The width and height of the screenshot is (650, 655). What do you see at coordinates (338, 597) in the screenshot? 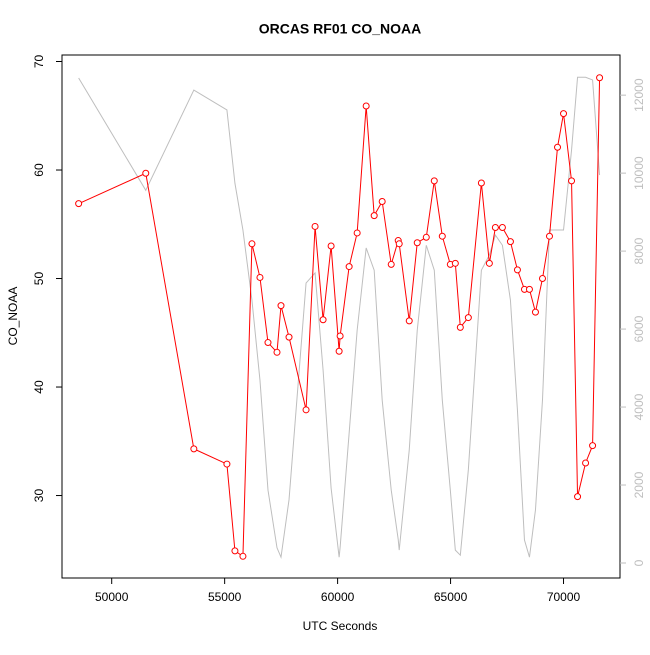
I see `x-tick-label: 60000` at bounding box center [338, 597].